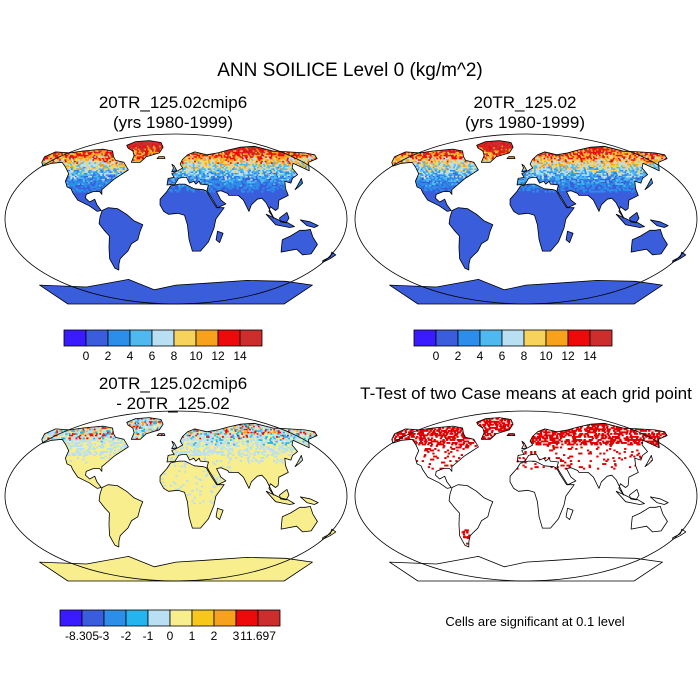  I want to click on figure-title: ANN SOILICE Level 0 (kg/m^2), so click(350, 70).